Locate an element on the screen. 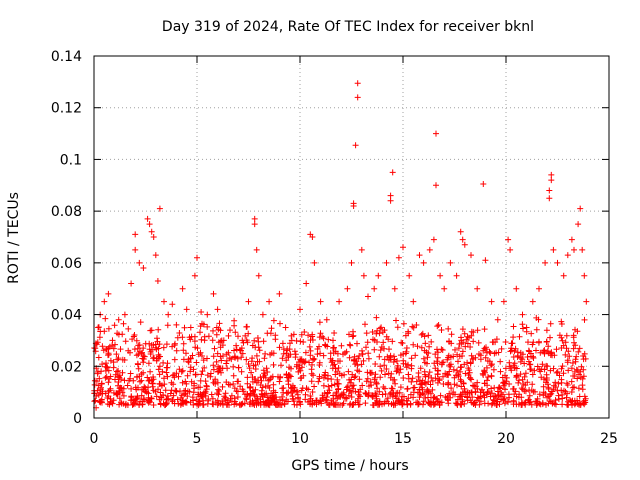 Image resolution: width=640 pixels, height=480 pixels. y-tick-label: 0.14 is located at coordinates (66, 57).